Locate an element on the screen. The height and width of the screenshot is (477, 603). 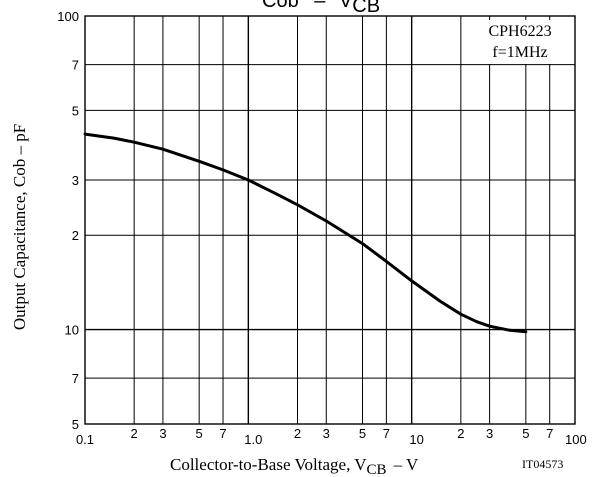
x-tick-label: 10 is located at coordinates (416, 439).